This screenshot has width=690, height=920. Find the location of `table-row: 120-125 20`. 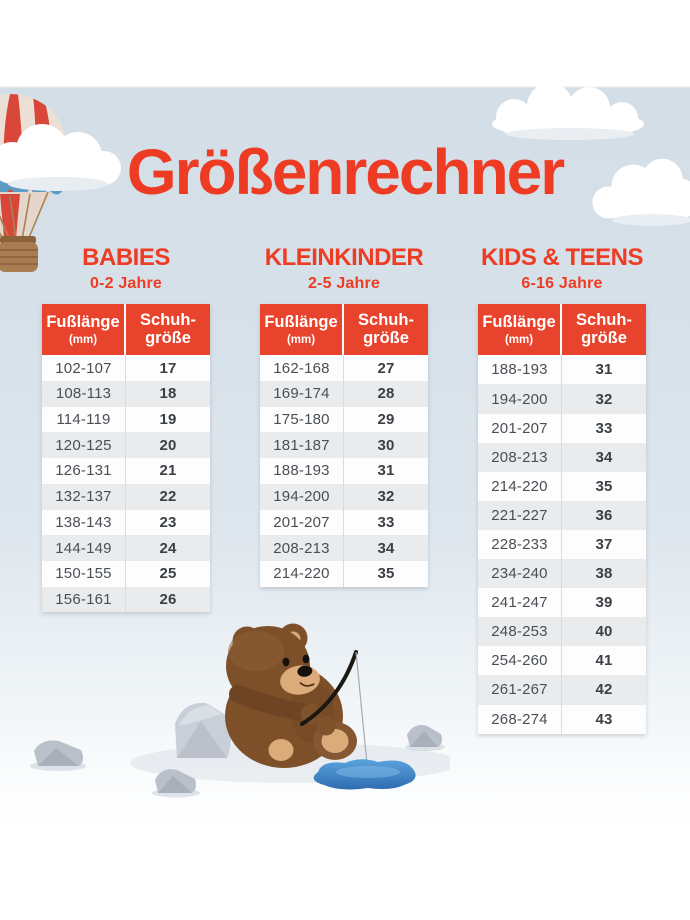

table-row: 120-125 20 is located at coordinates (126, 445).